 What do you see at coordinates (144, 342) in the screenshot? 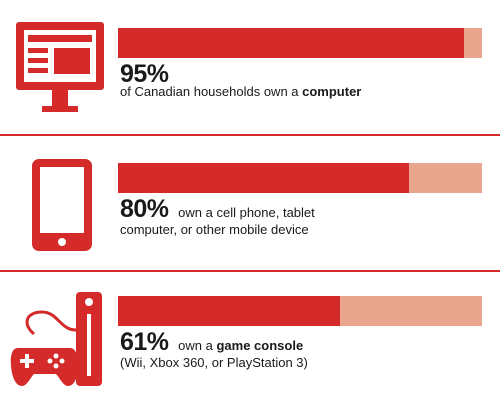
I see `percent-label-console: 61%` at bounding box center [144, 342].